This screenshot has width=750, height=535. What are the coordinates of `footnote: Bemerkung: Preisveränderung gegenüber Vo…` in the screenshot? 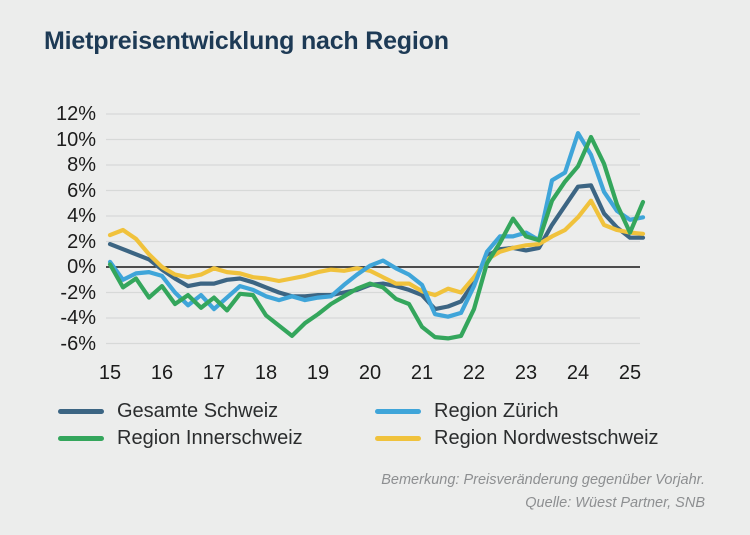 It's located at (543, 492).